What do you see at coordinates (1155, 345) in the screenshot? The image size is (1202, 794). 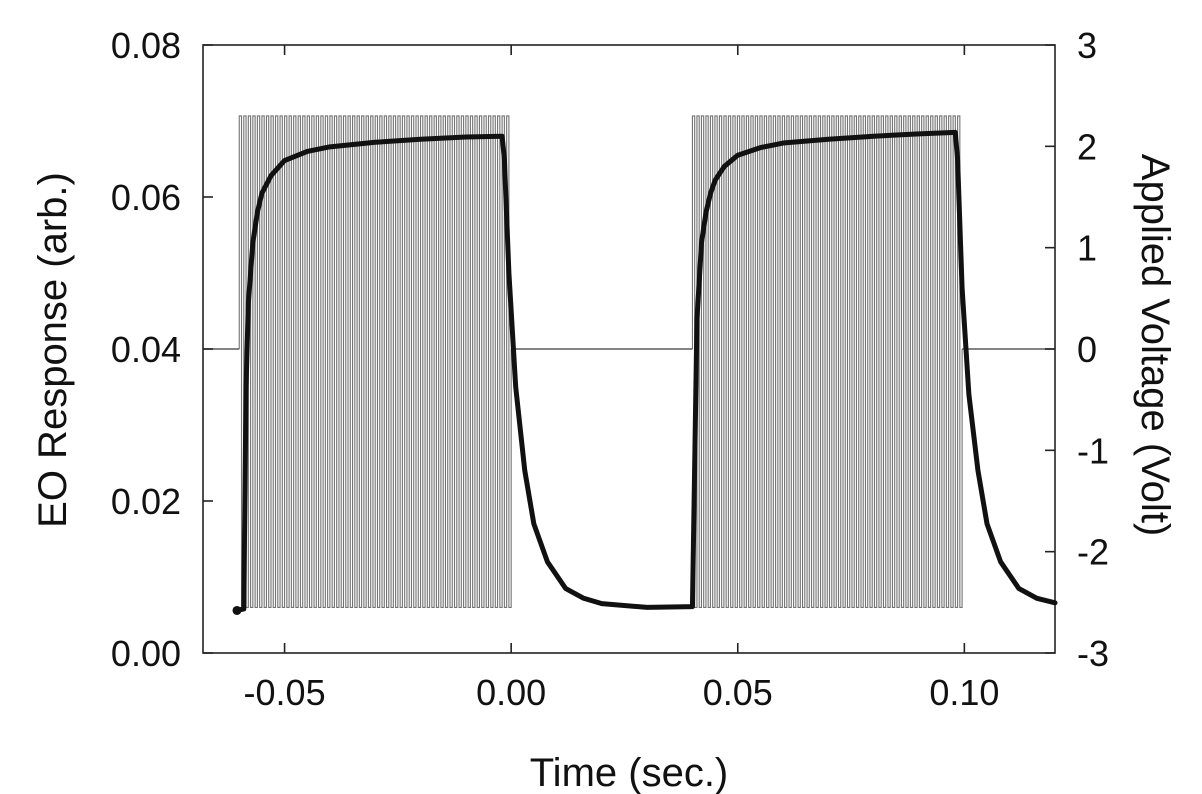 I see `y-right-axis-label: Applied Voltage (Volt)` at bounding box center [1155, 345].